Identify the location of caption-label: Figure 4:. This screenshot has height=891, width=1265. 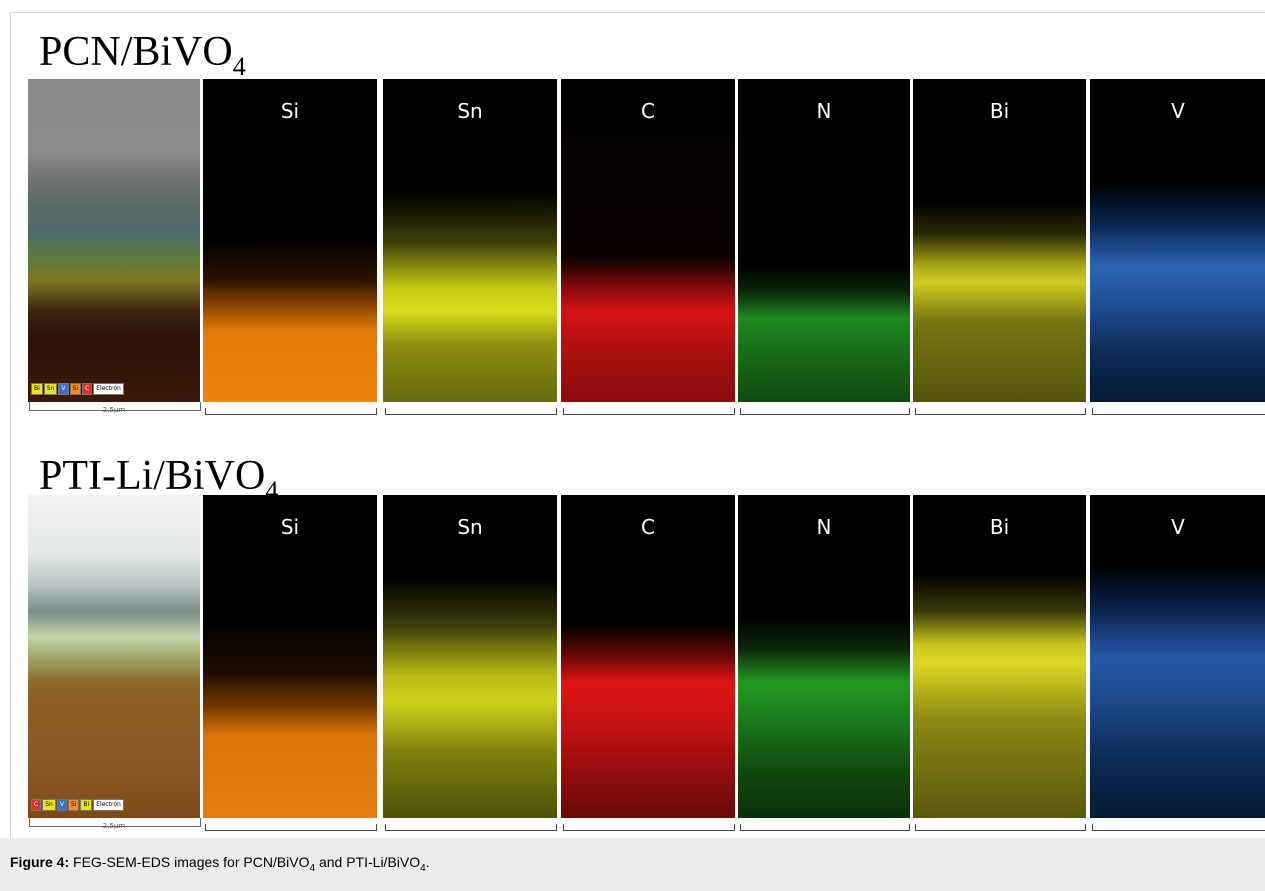
(40, 862).